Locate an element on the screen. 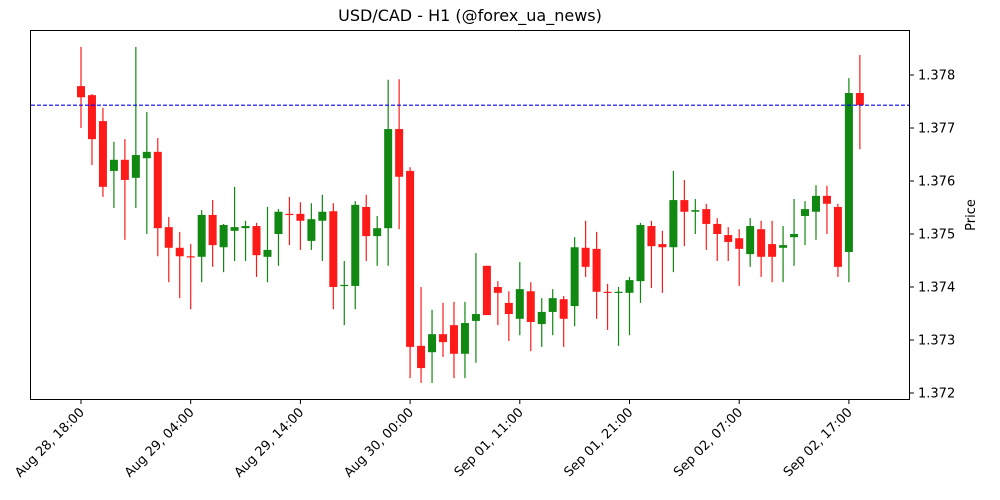 The width and height of the screenshot is (1000, 500). y-tick-label: 1.376 is located at coordinates (936, 182).